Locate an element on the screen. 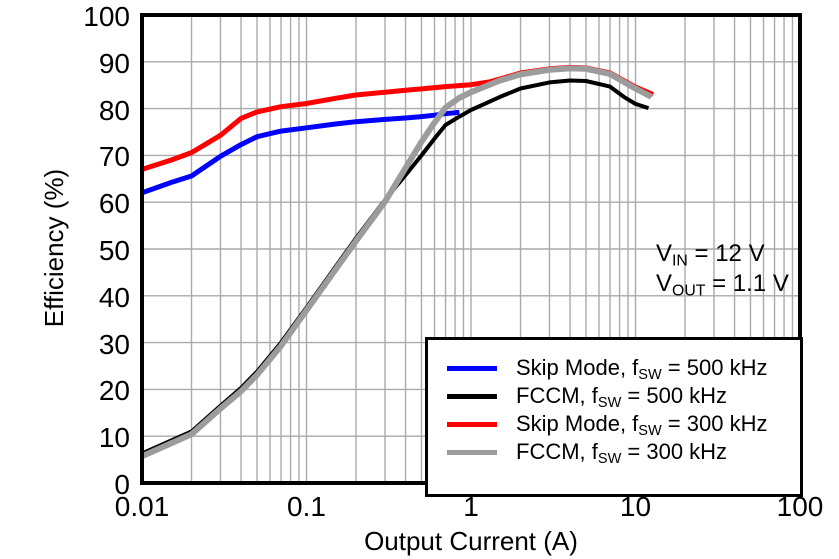  x-tick-label-100: 100 is located at coordinates (800, 506).